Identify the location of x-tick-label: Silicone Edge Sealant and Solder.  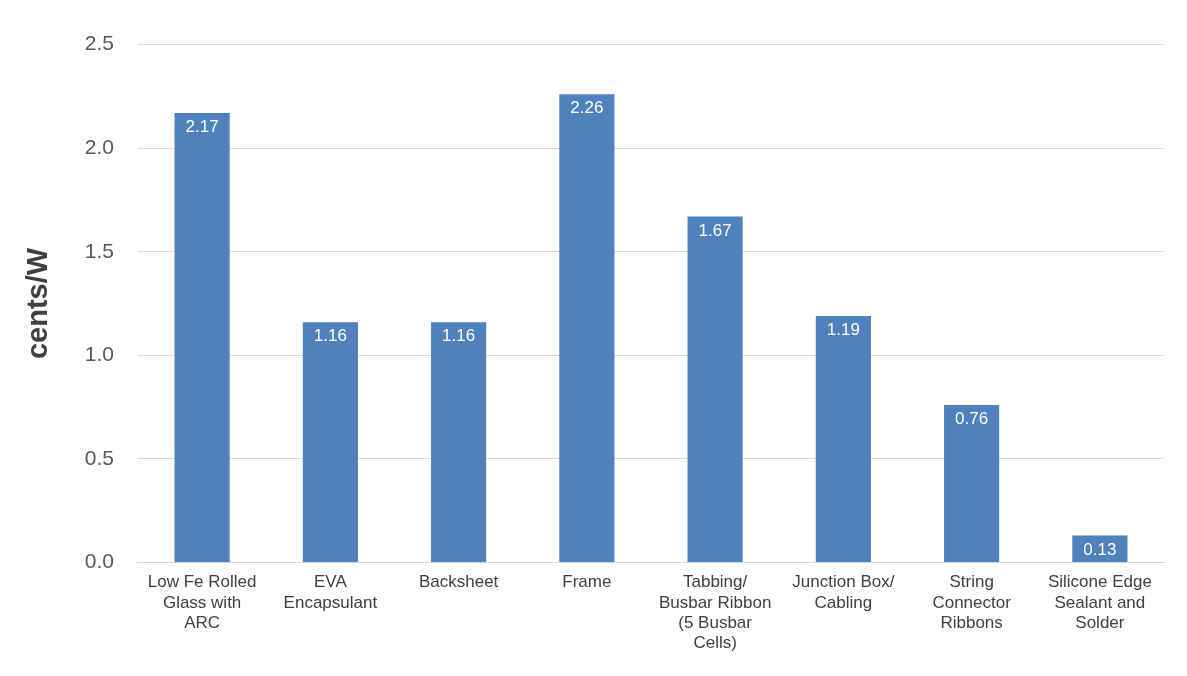
(1099, 602).